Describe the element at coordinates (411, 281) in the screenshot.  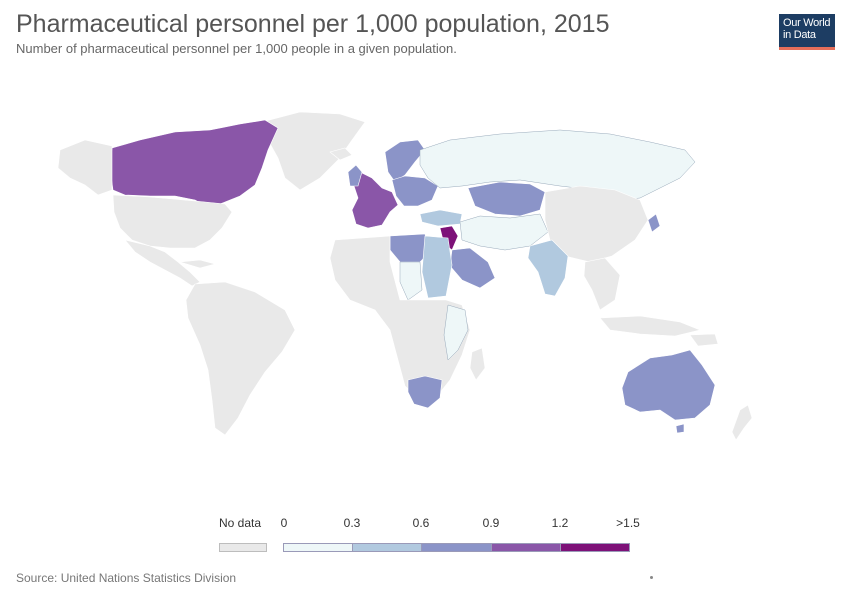
I see `region-west-africa` at that location.